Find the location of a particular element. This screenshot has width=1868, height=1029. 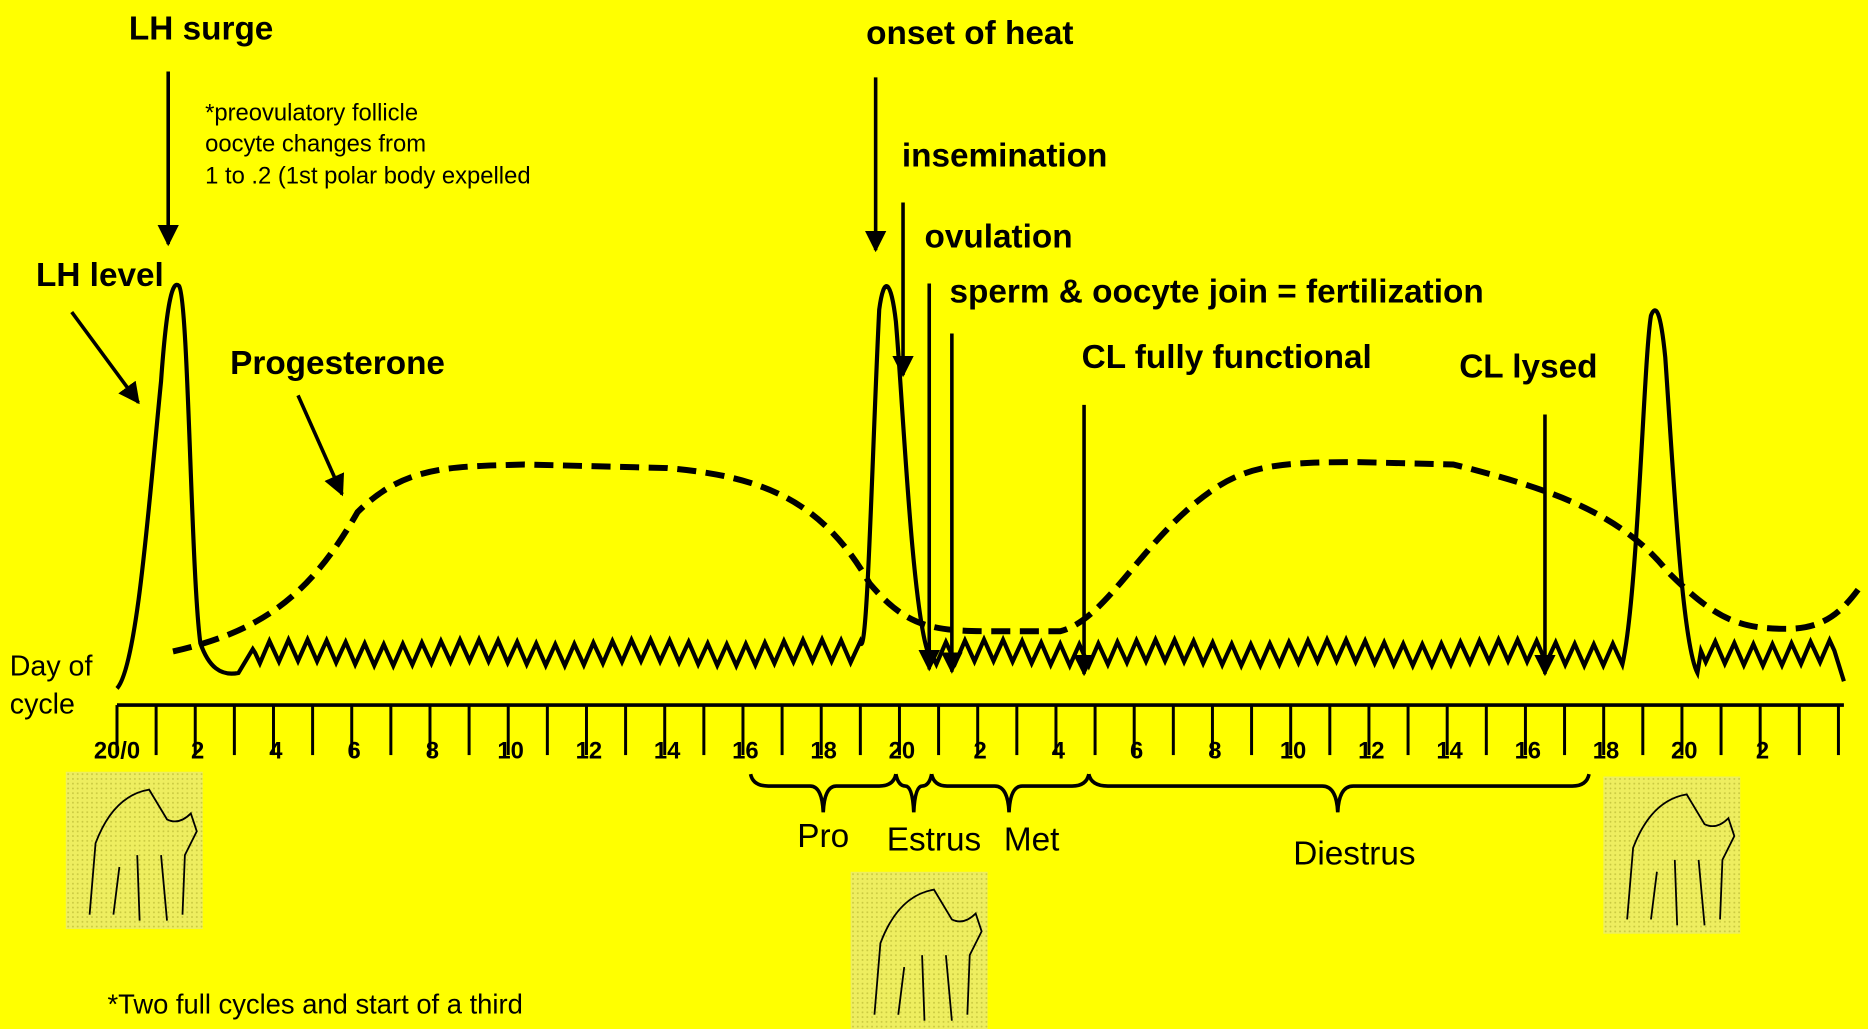

note-line: 1 to .2 (1st polar body expelled is located at coordinates (367, 175).